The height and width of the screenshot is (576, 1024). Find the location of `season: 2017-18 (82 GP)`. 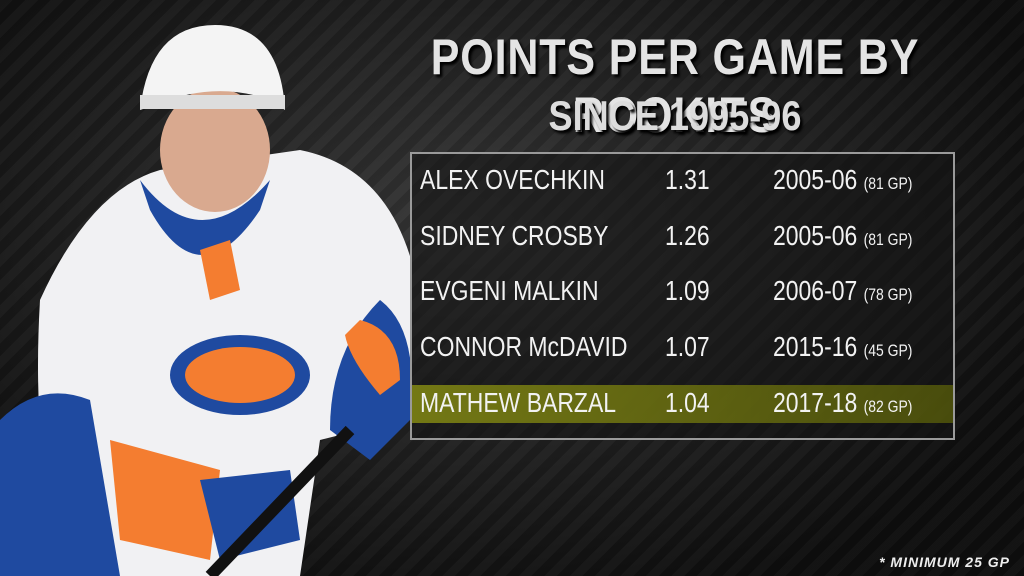

season: 2017-18 (82 GP) is located at coordinates (843, 402).